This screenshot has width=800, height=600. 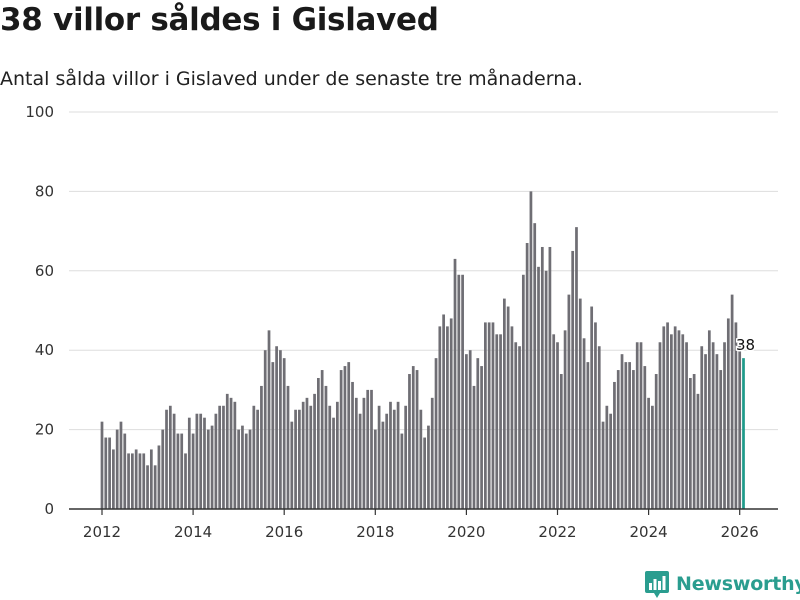 What do you see at coordinates (44, 350) in the screenshot?
I see `y-tick-label: 40` at bounding box center [44, 350].